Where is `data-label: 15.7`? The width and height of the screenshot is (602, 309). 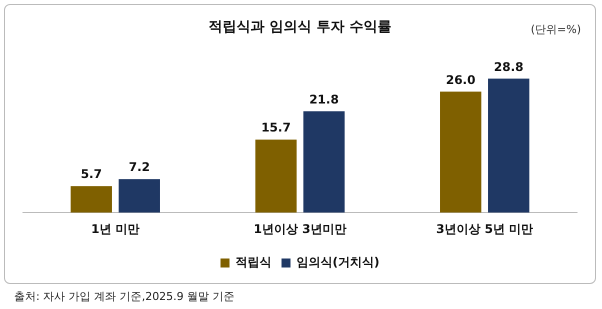 data-label: 15.7 is located at coordinates (276, 127).